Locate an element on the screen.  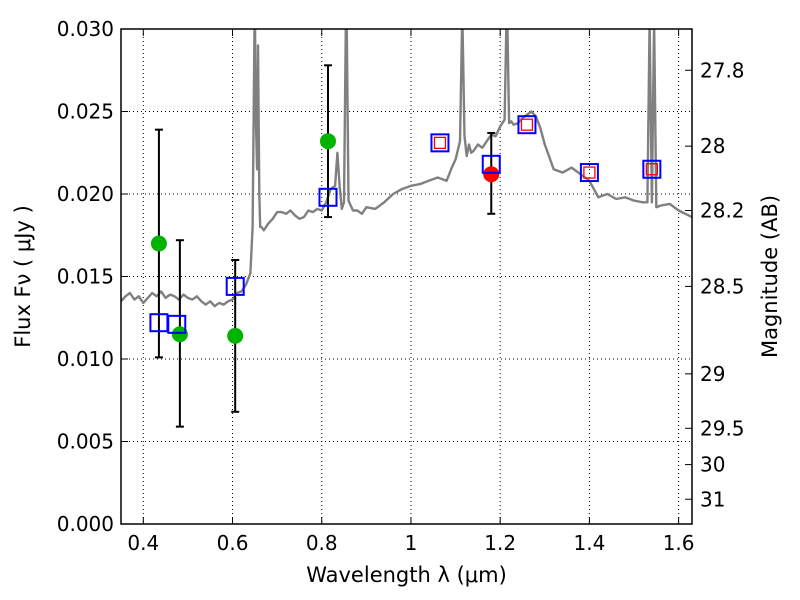
y-tick-label: 0.000 is located at coordinates (85, 524).